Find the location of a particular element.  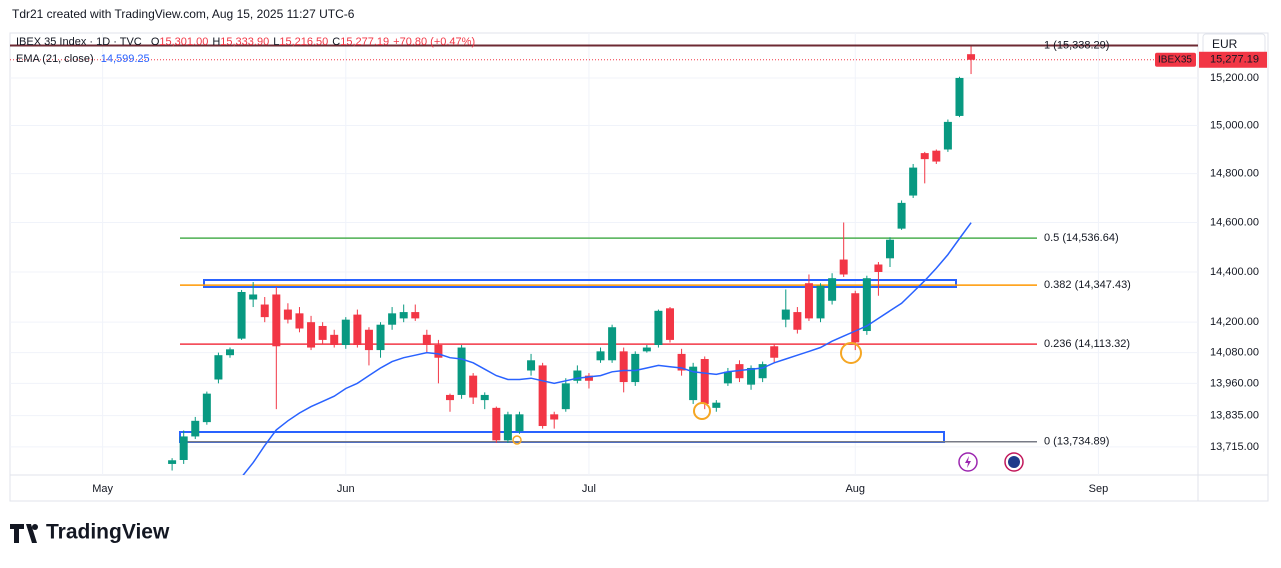

legend-change: +70.80 (+0.47%) is located at coordinates (434, 42).